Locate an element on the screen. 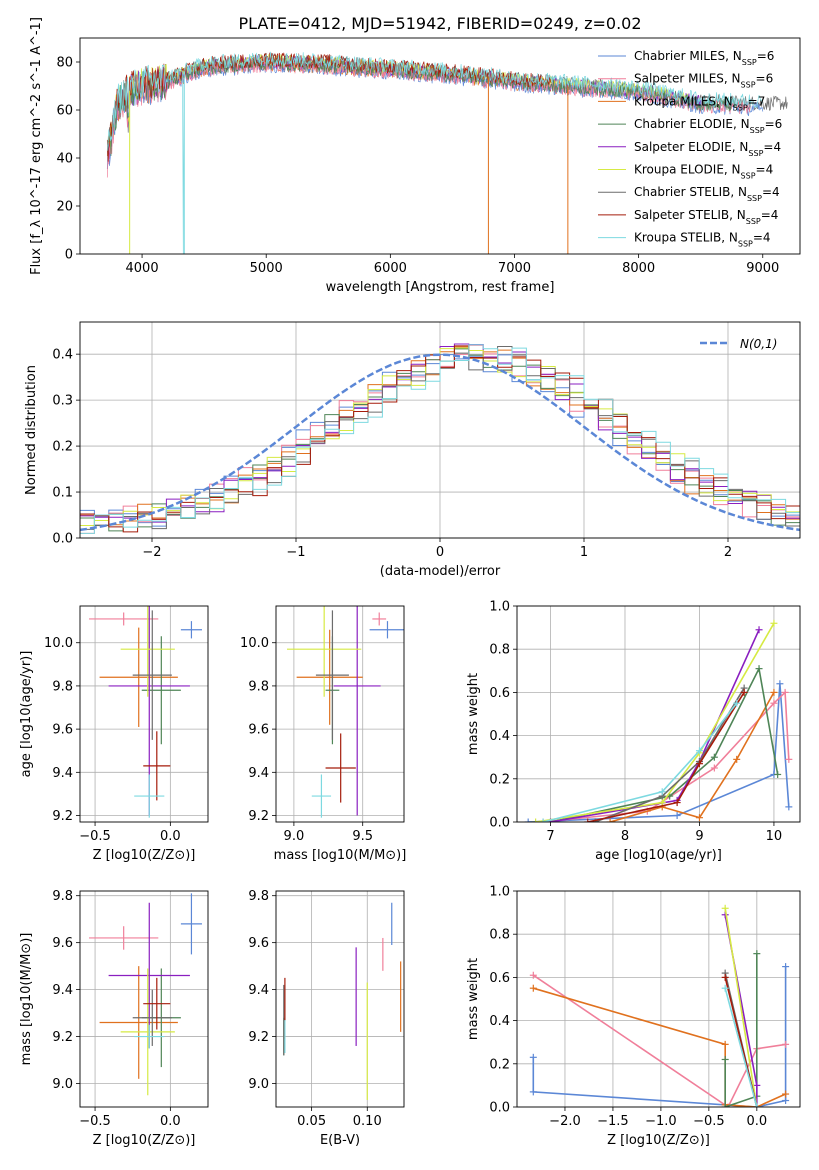 Image resolution: width=819 pixels, height=1170 pixels. x-axis-label: (data-model)/error is located at coordinates (440, 571).